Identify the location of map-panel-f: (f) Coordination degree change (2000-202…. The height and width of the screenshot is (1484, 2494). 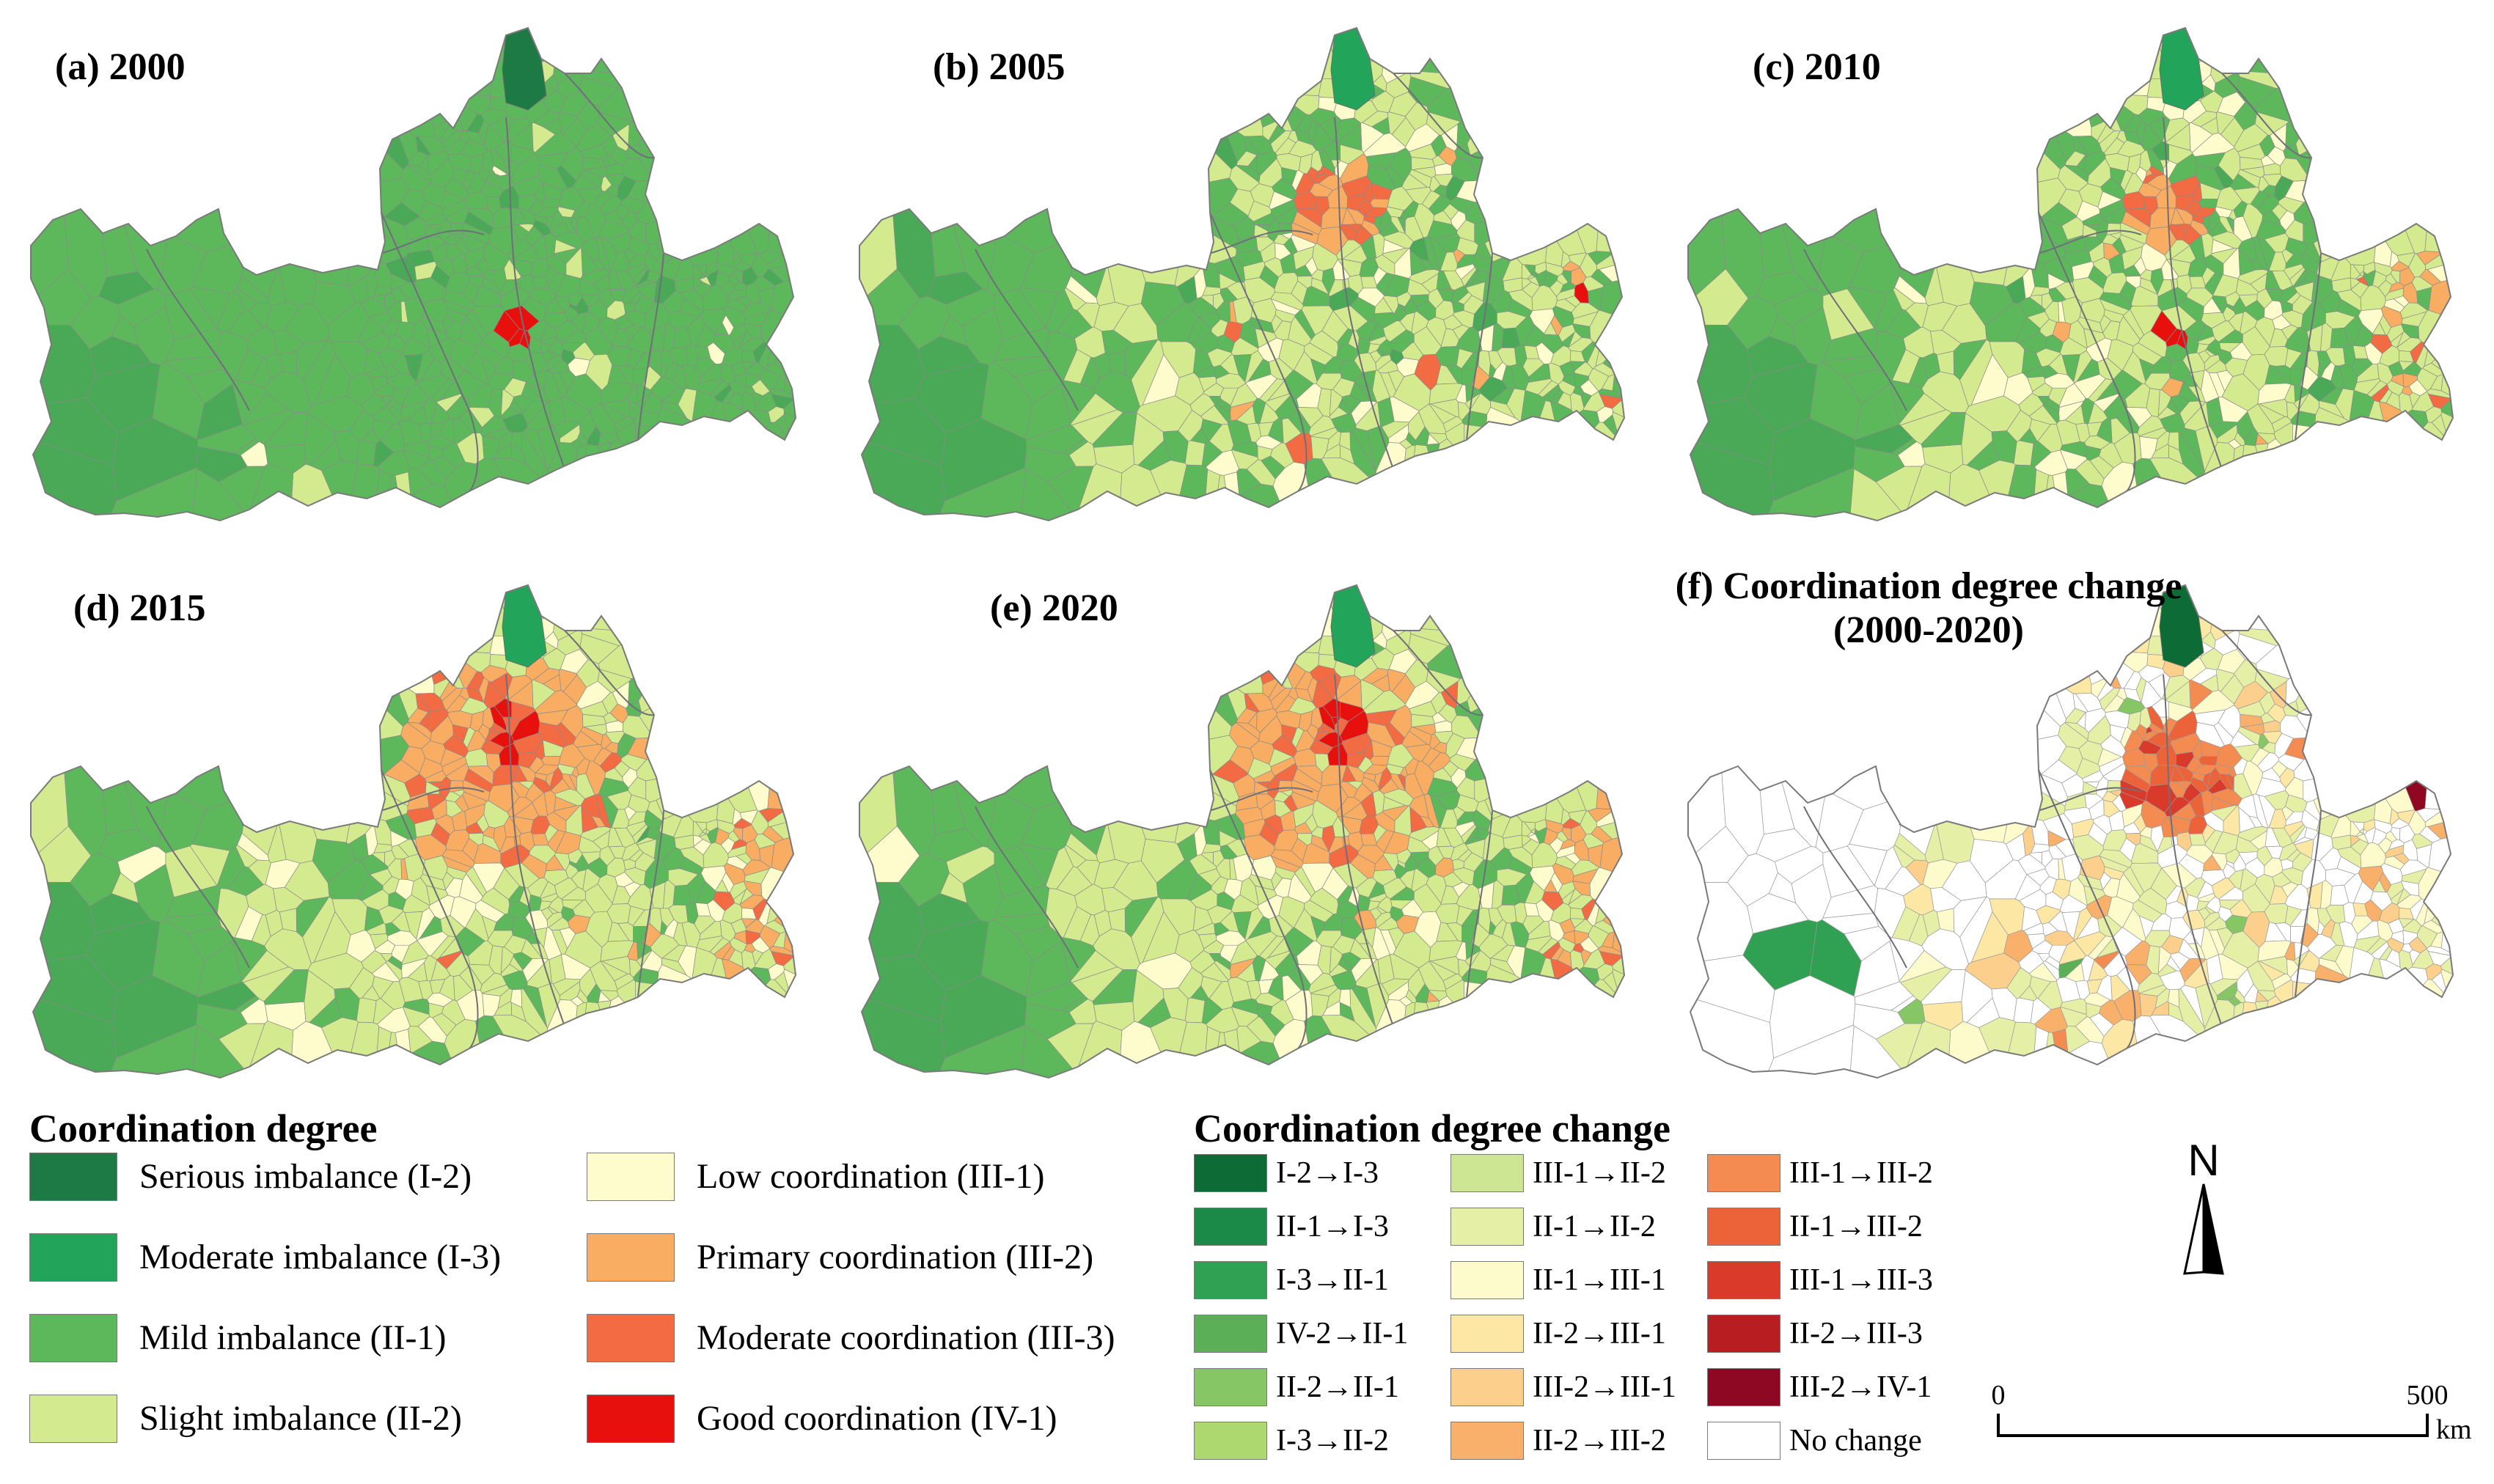
(2075, 824).